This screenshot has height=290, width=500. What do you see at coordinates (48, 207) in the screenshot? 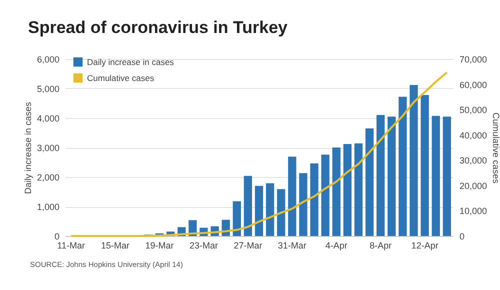
I see `y-tick-label: 1,000` at bounding box center [48, 207].